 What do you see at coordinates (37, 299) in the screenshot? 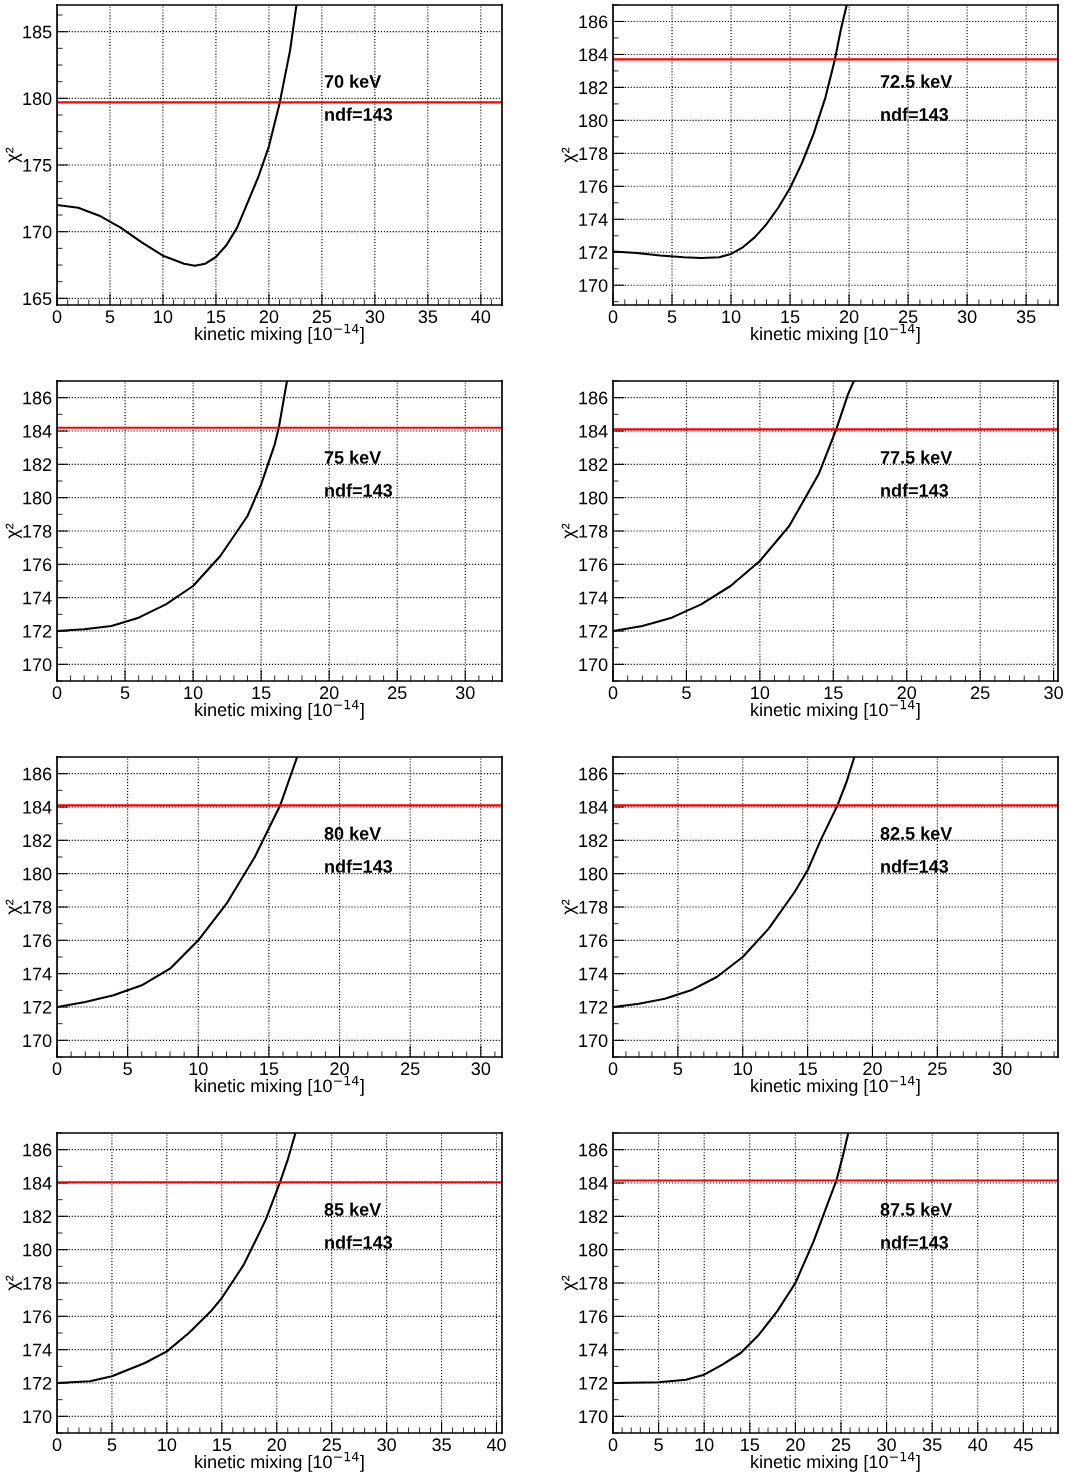
I see `y-tick-label: 165` at bounding box center [37, 299].